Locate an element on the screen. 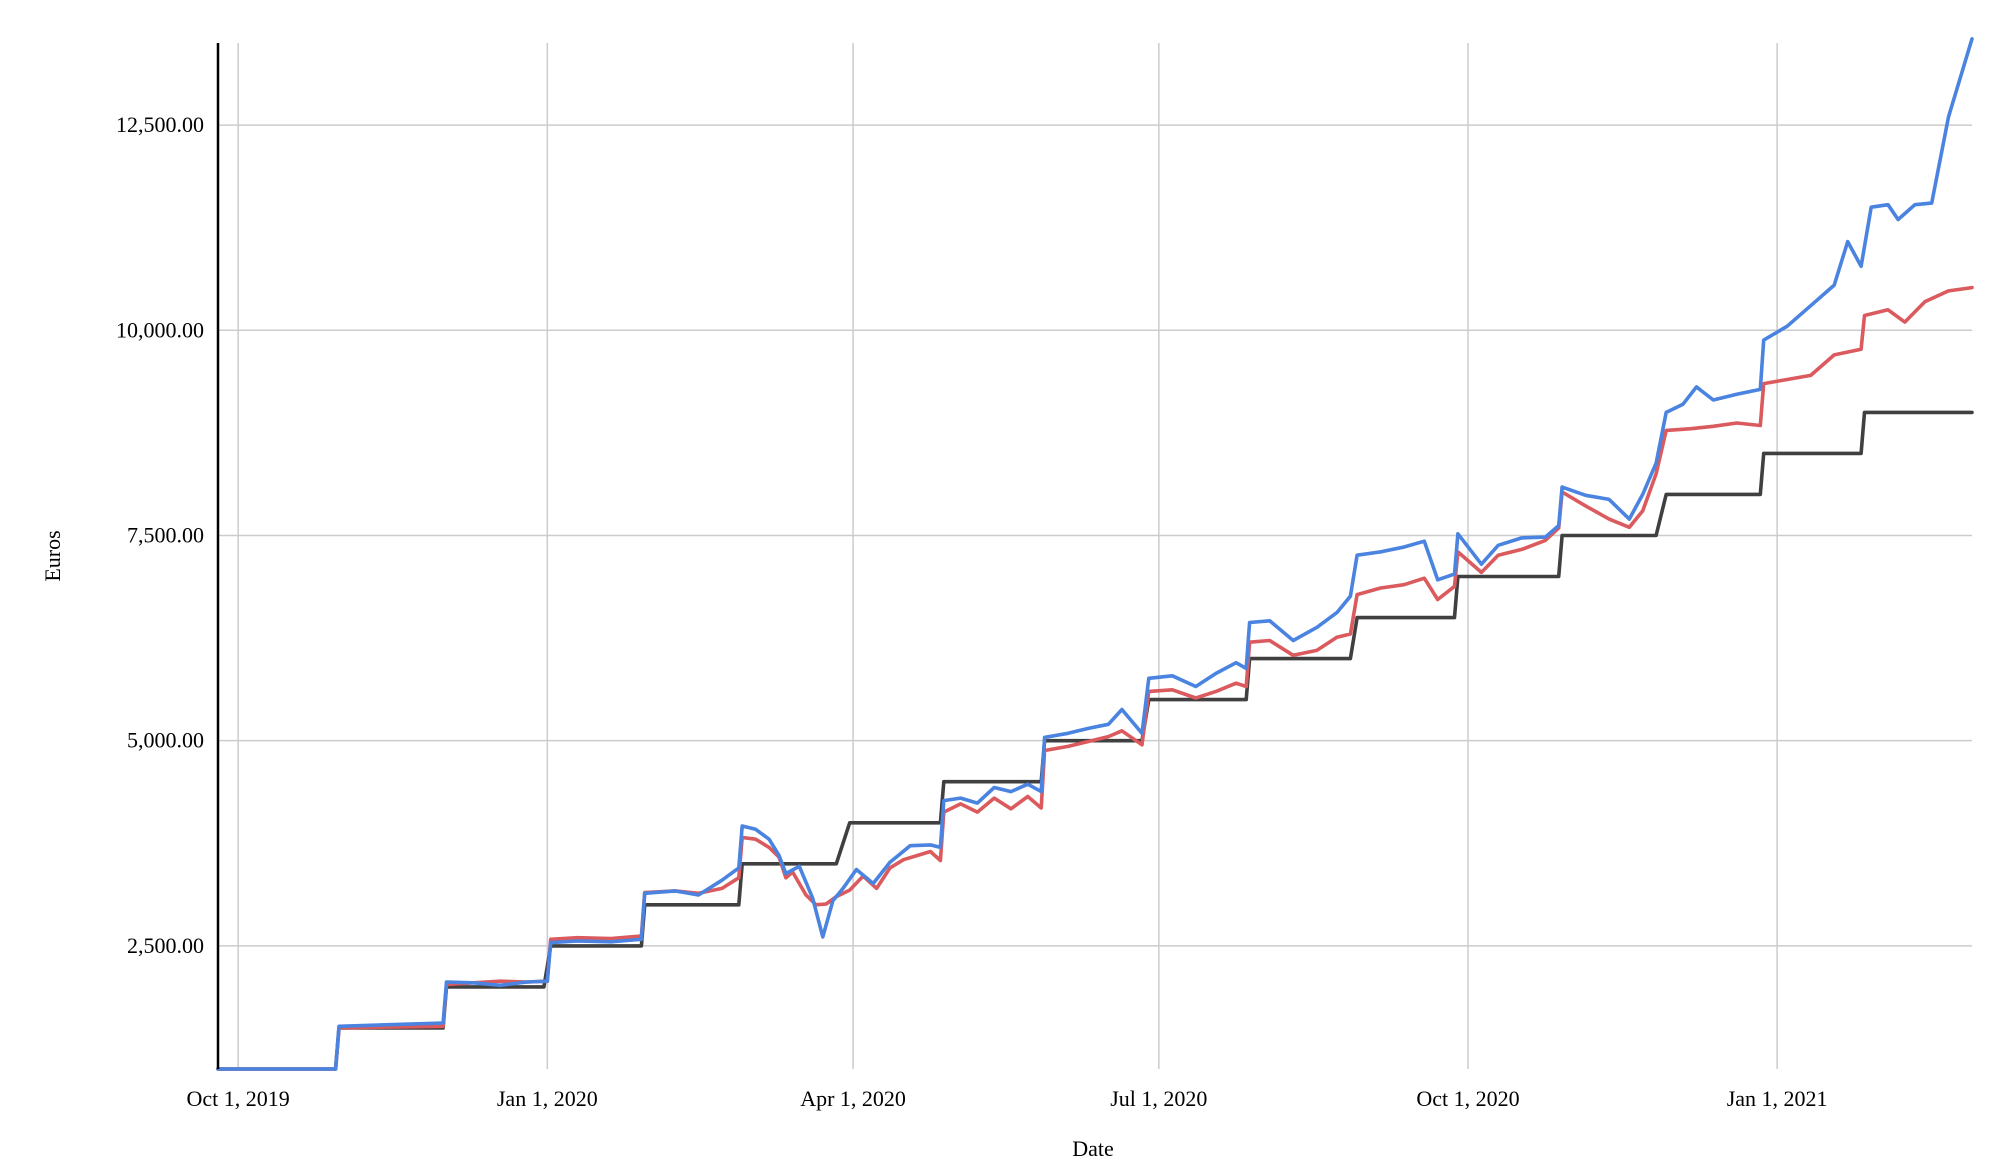 The height and width of the screenshot is (1162, 2002). x-tick-label: Jan 1, 2021 is located at coordinates (1777, 1098).